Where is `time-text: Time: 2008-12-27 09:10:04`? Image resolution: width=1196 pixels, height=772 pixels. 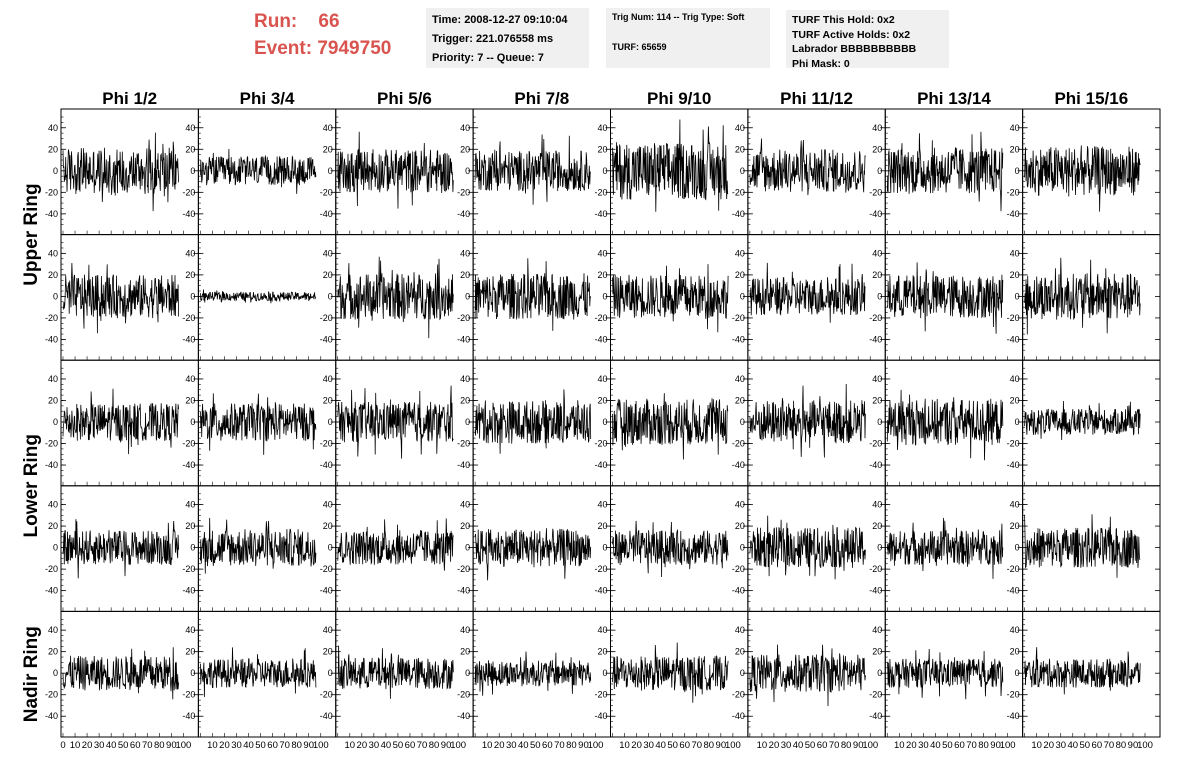
time-text: Time: 2008-12-27 09:10:04 is located at coordinates (500, 20).